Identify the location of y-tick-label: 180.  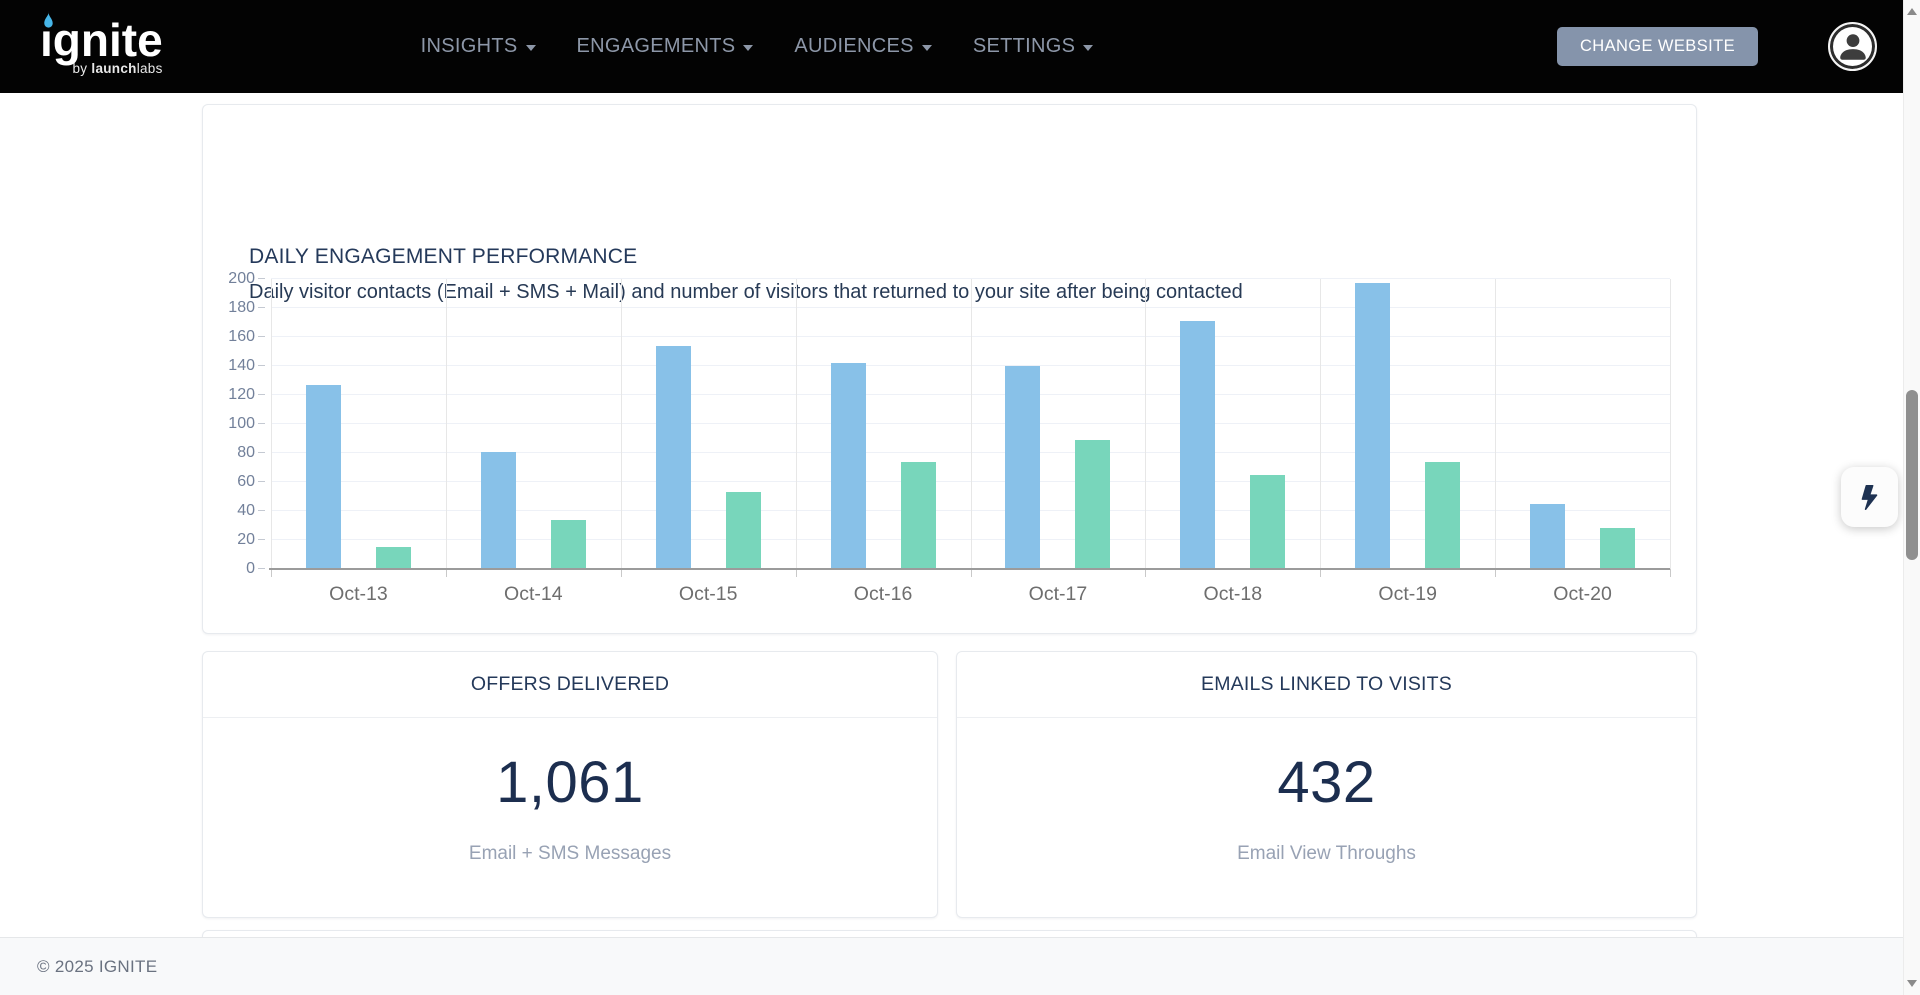
(241, 307).